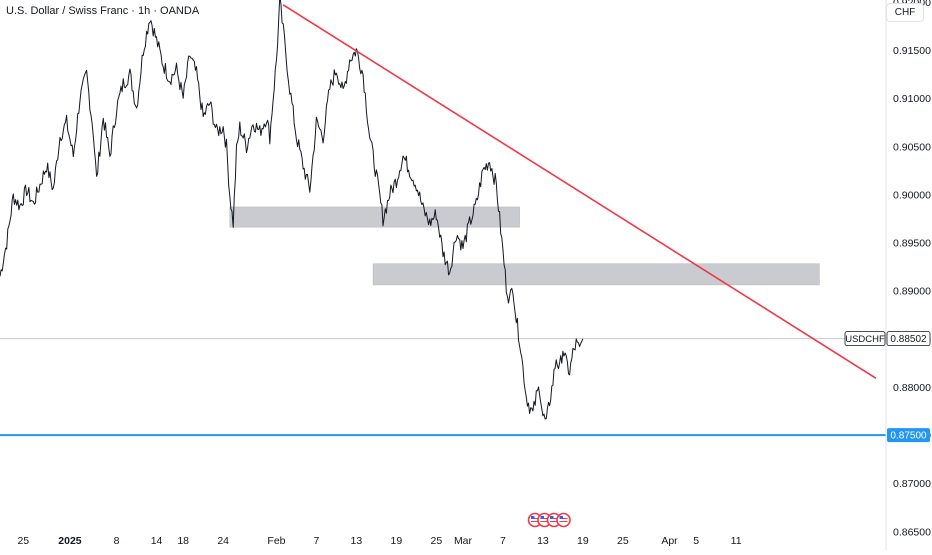 Image resolution: width=932 pixels, height=555 pixels. Describe the element at coordinates (912, 99) in the screenshot. I see `y-tick-label: 0.91000` at that location.